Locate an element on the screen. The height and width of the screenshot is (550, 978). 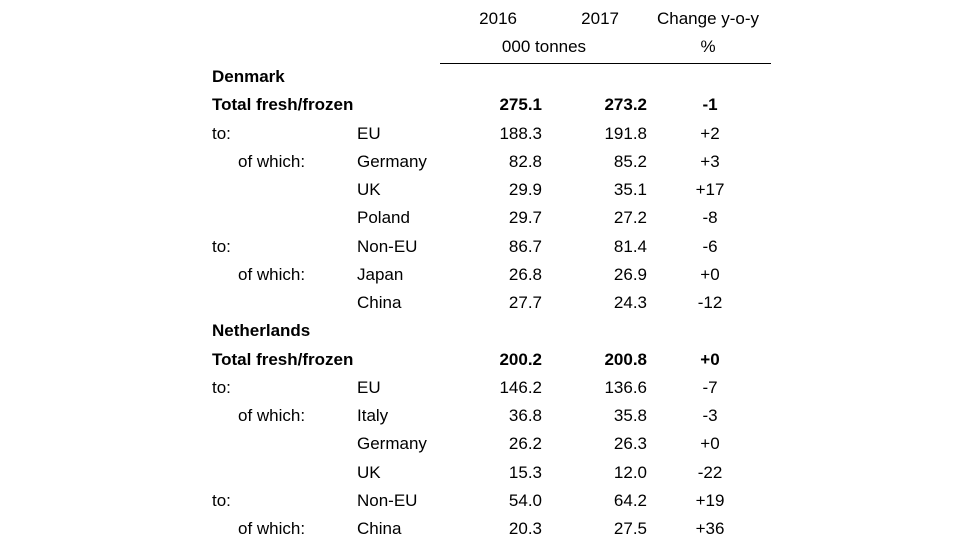
header-year-2017: 2017 is located at coordinates (600, 18).